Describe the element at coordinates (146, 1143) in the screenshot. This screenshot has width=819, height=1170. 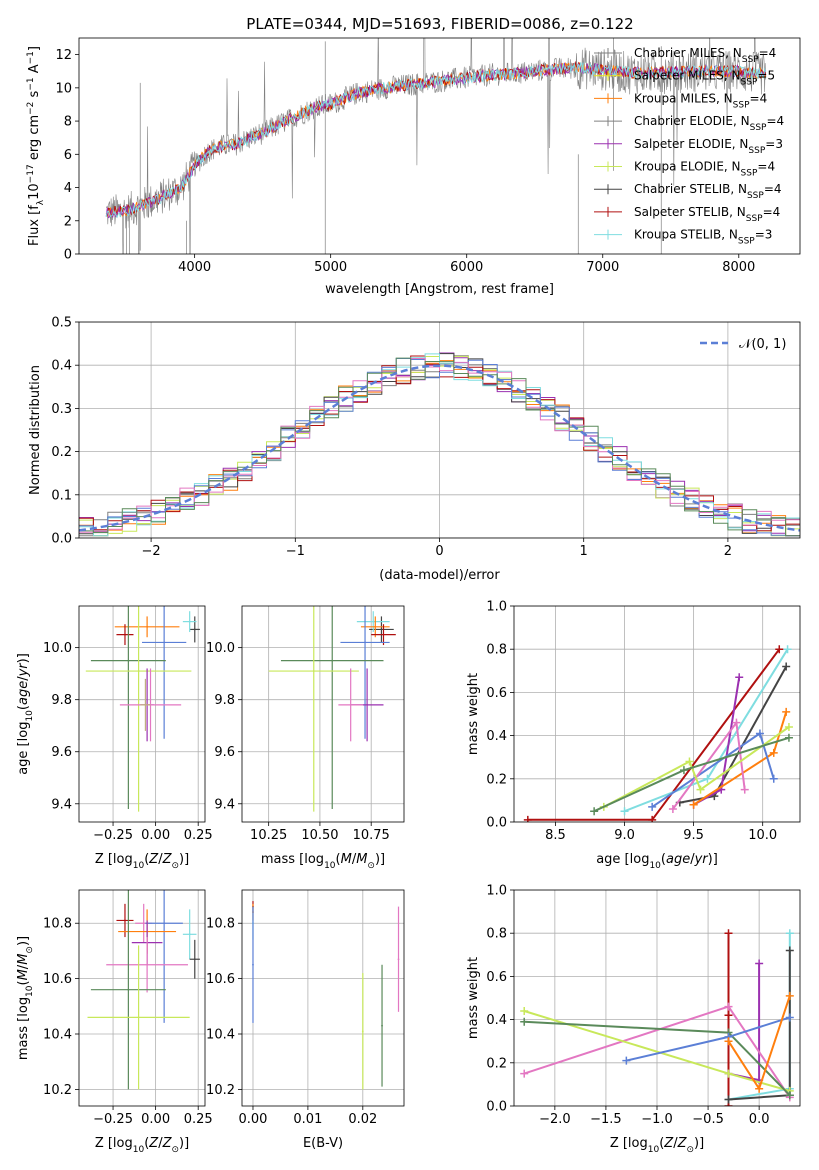
I see `label-part: (` at that location.